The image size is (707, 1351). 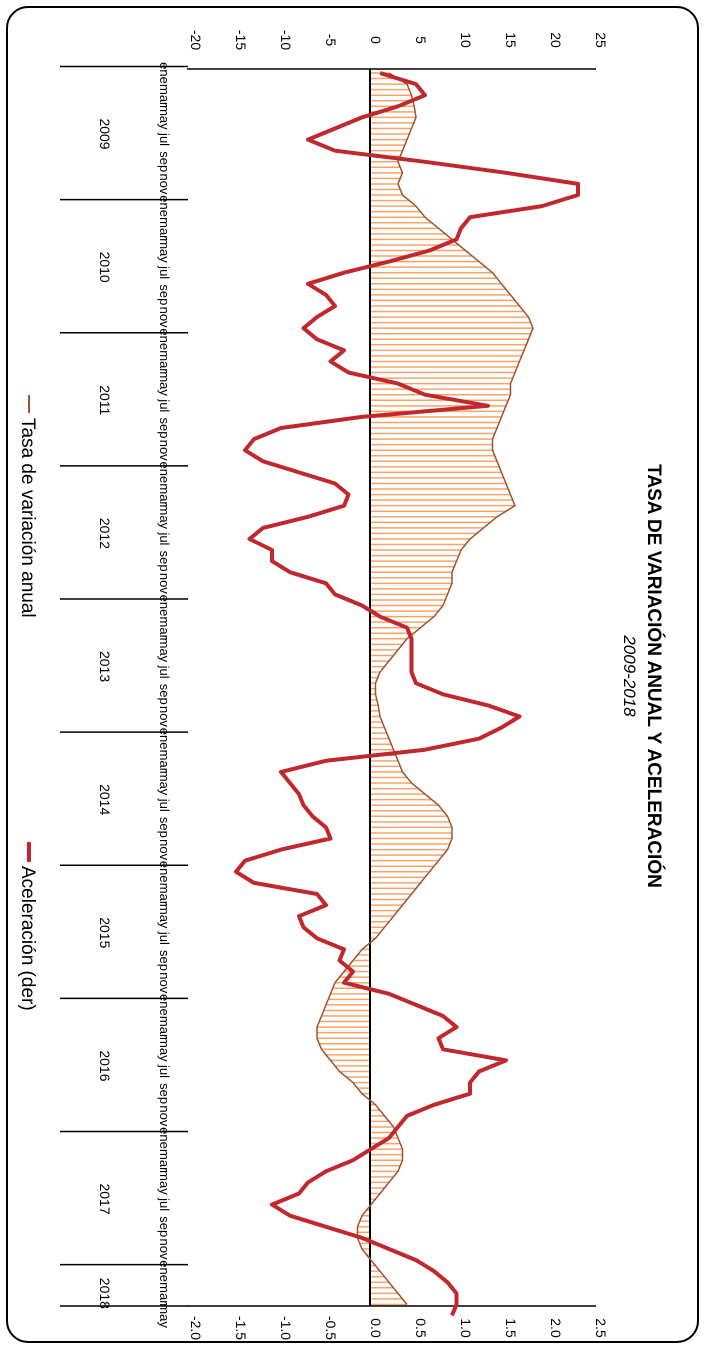 I want to click on year-label: 2018, so click(x=105, y=1293).